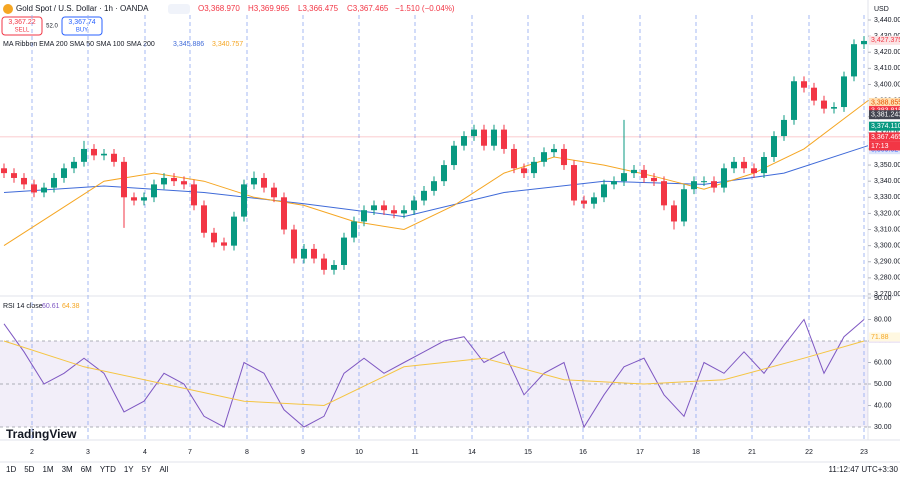 The width and height of the screenshot is (900, 479). Describe the element at coordinates (71, 306) in the screenshot. I see `rsi-ma-value: 64.38` at that location.